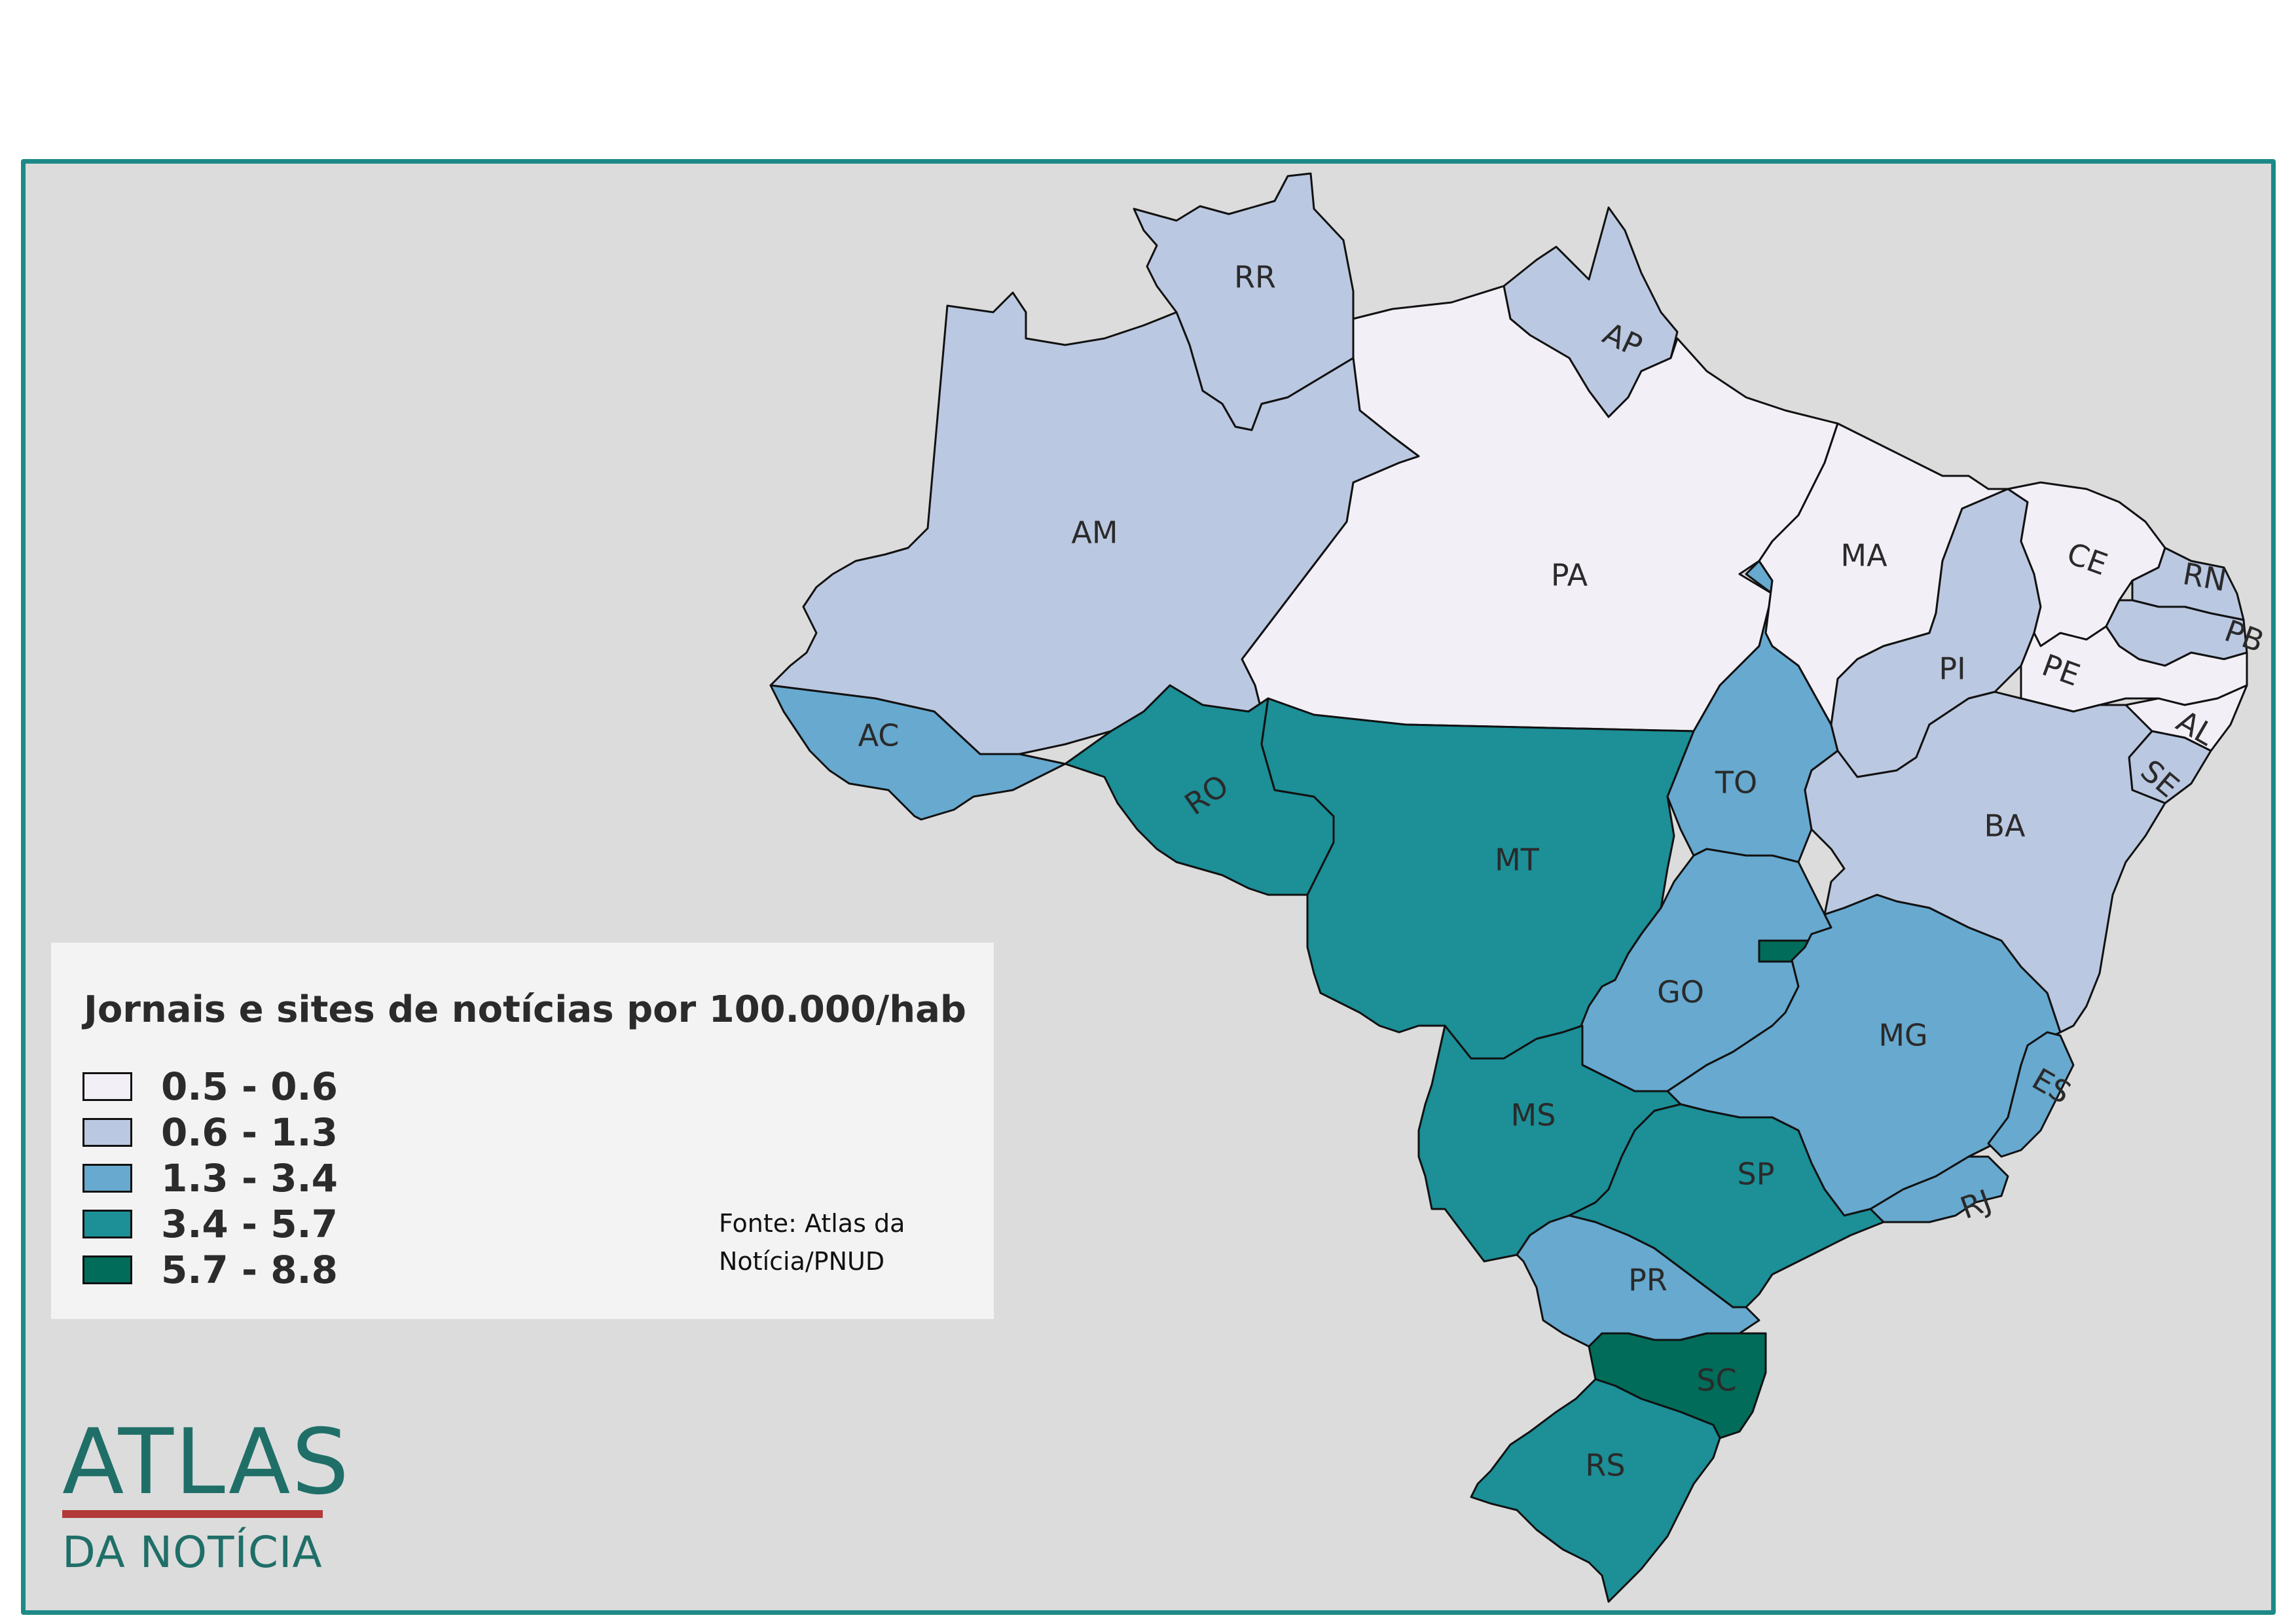  What do you see at coordinates (2204, 577) in the screenshot?
I see `label-RN: RN` at bounding box center [2204, 577].